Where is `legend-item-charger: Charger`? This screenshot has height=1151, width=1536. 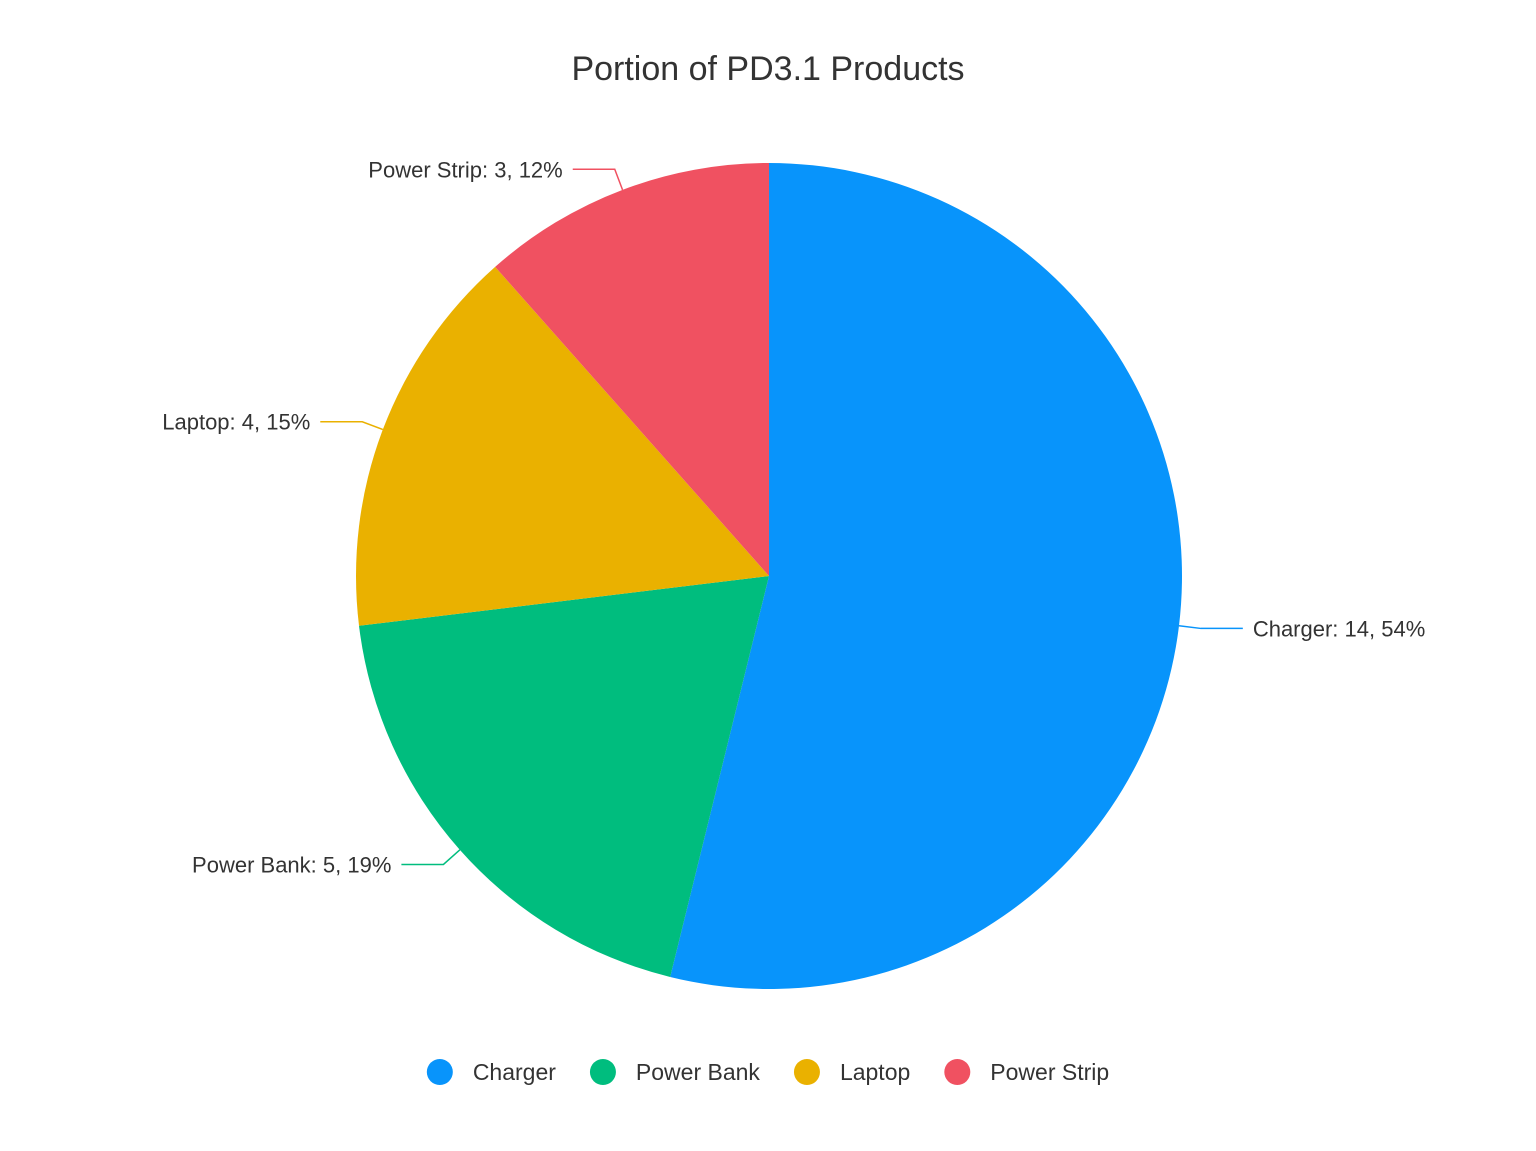
legend-item-charger: Charger is located at coordinates (491, 1072).